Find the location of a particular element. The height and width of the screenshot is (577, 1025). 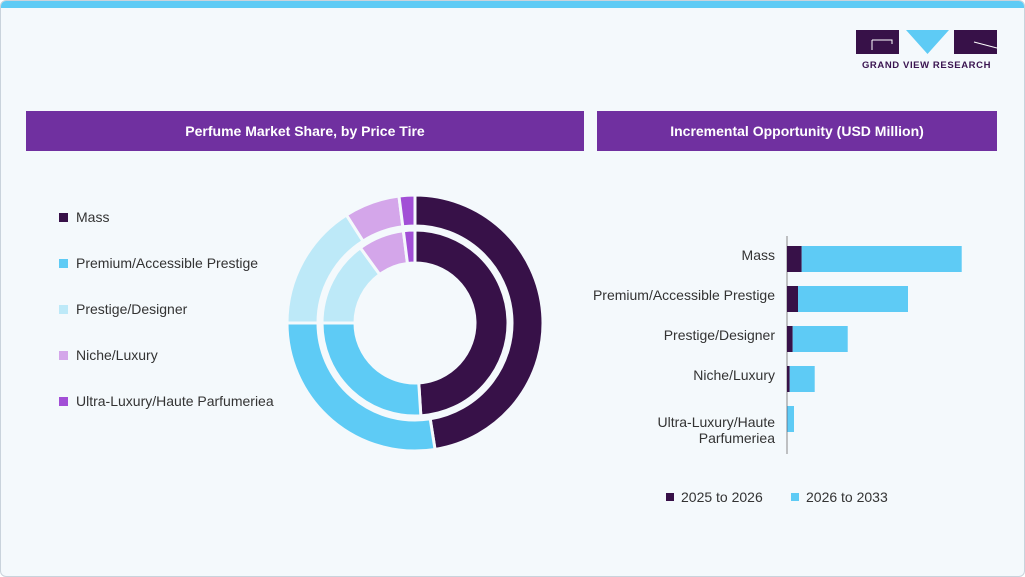

bar-label-line: Prestige/Designer is located at coordinates (719, 335).